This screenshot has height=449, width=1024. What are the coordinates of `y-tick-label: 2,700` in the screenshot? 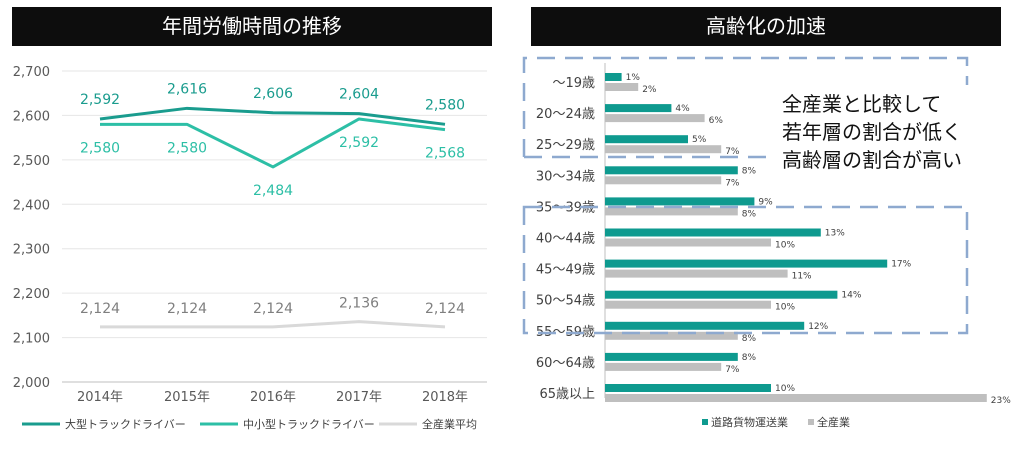 It's located at (31, 72).